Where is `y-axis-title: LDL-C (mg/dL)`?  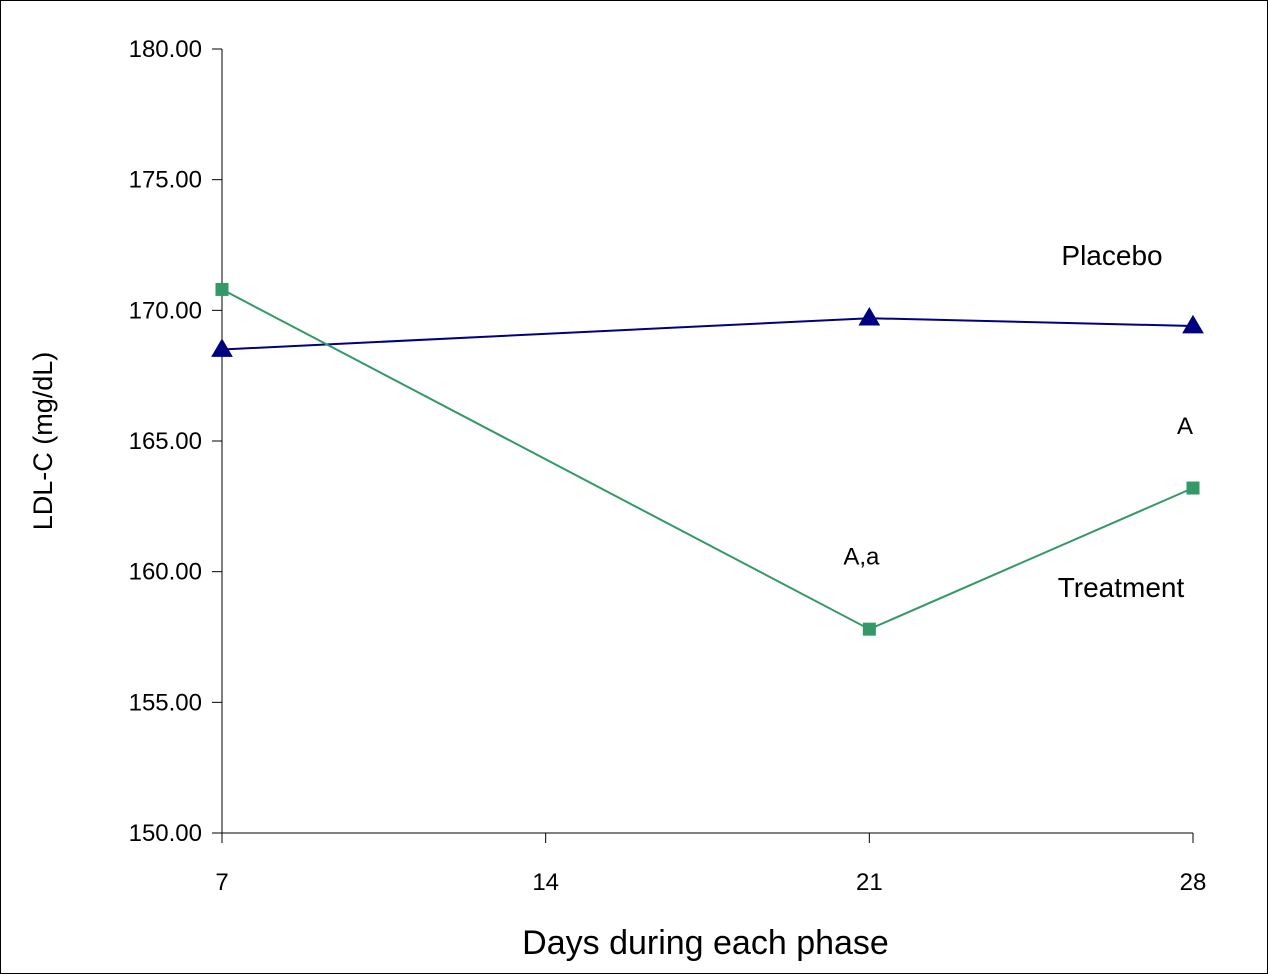 y-axis-title: LDL-C (mg/dL) is located at coordinates (43, 441).